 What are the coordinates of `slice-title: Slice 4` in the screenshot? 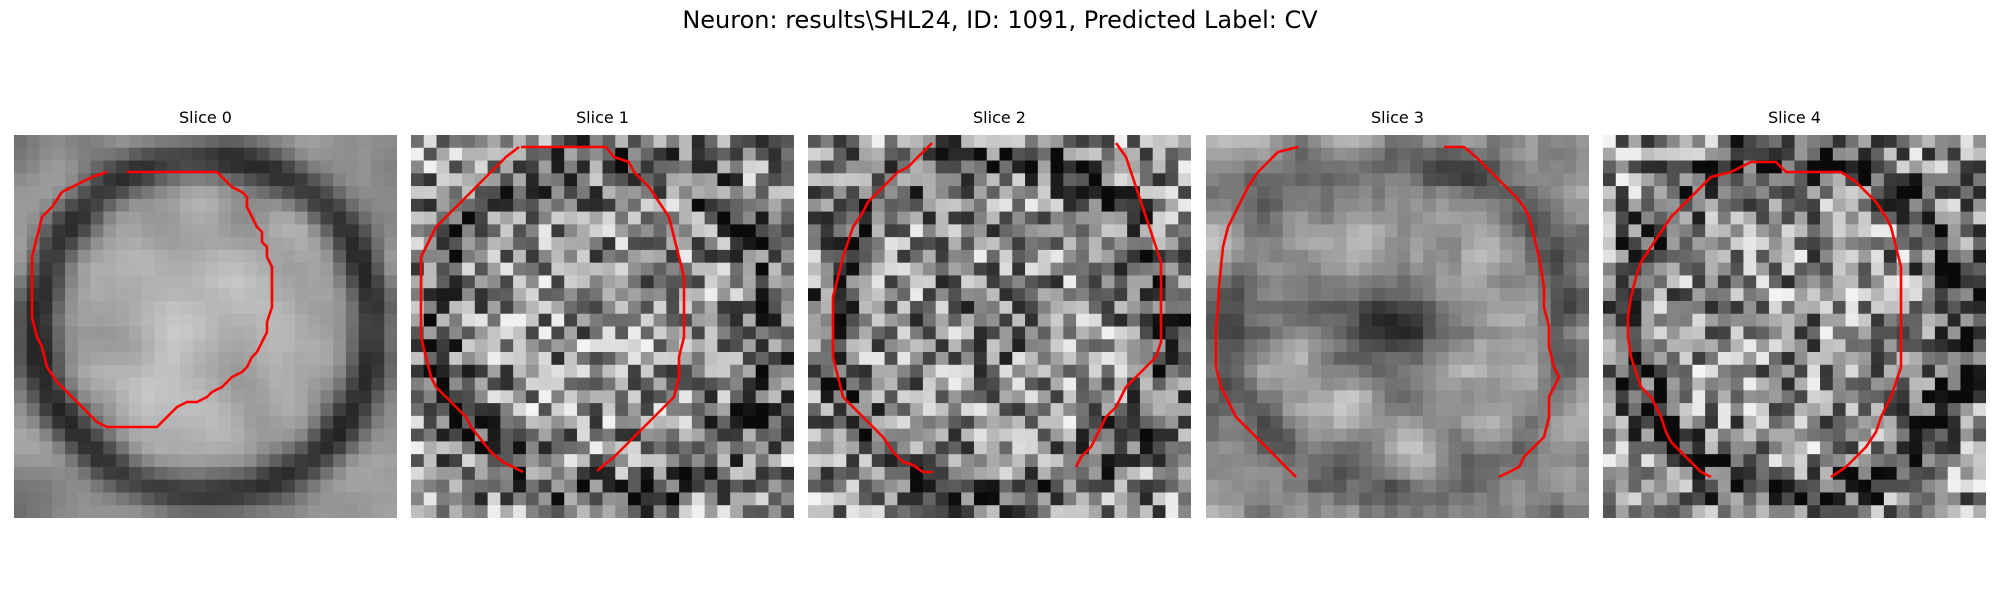 It's located at (1794, 117).